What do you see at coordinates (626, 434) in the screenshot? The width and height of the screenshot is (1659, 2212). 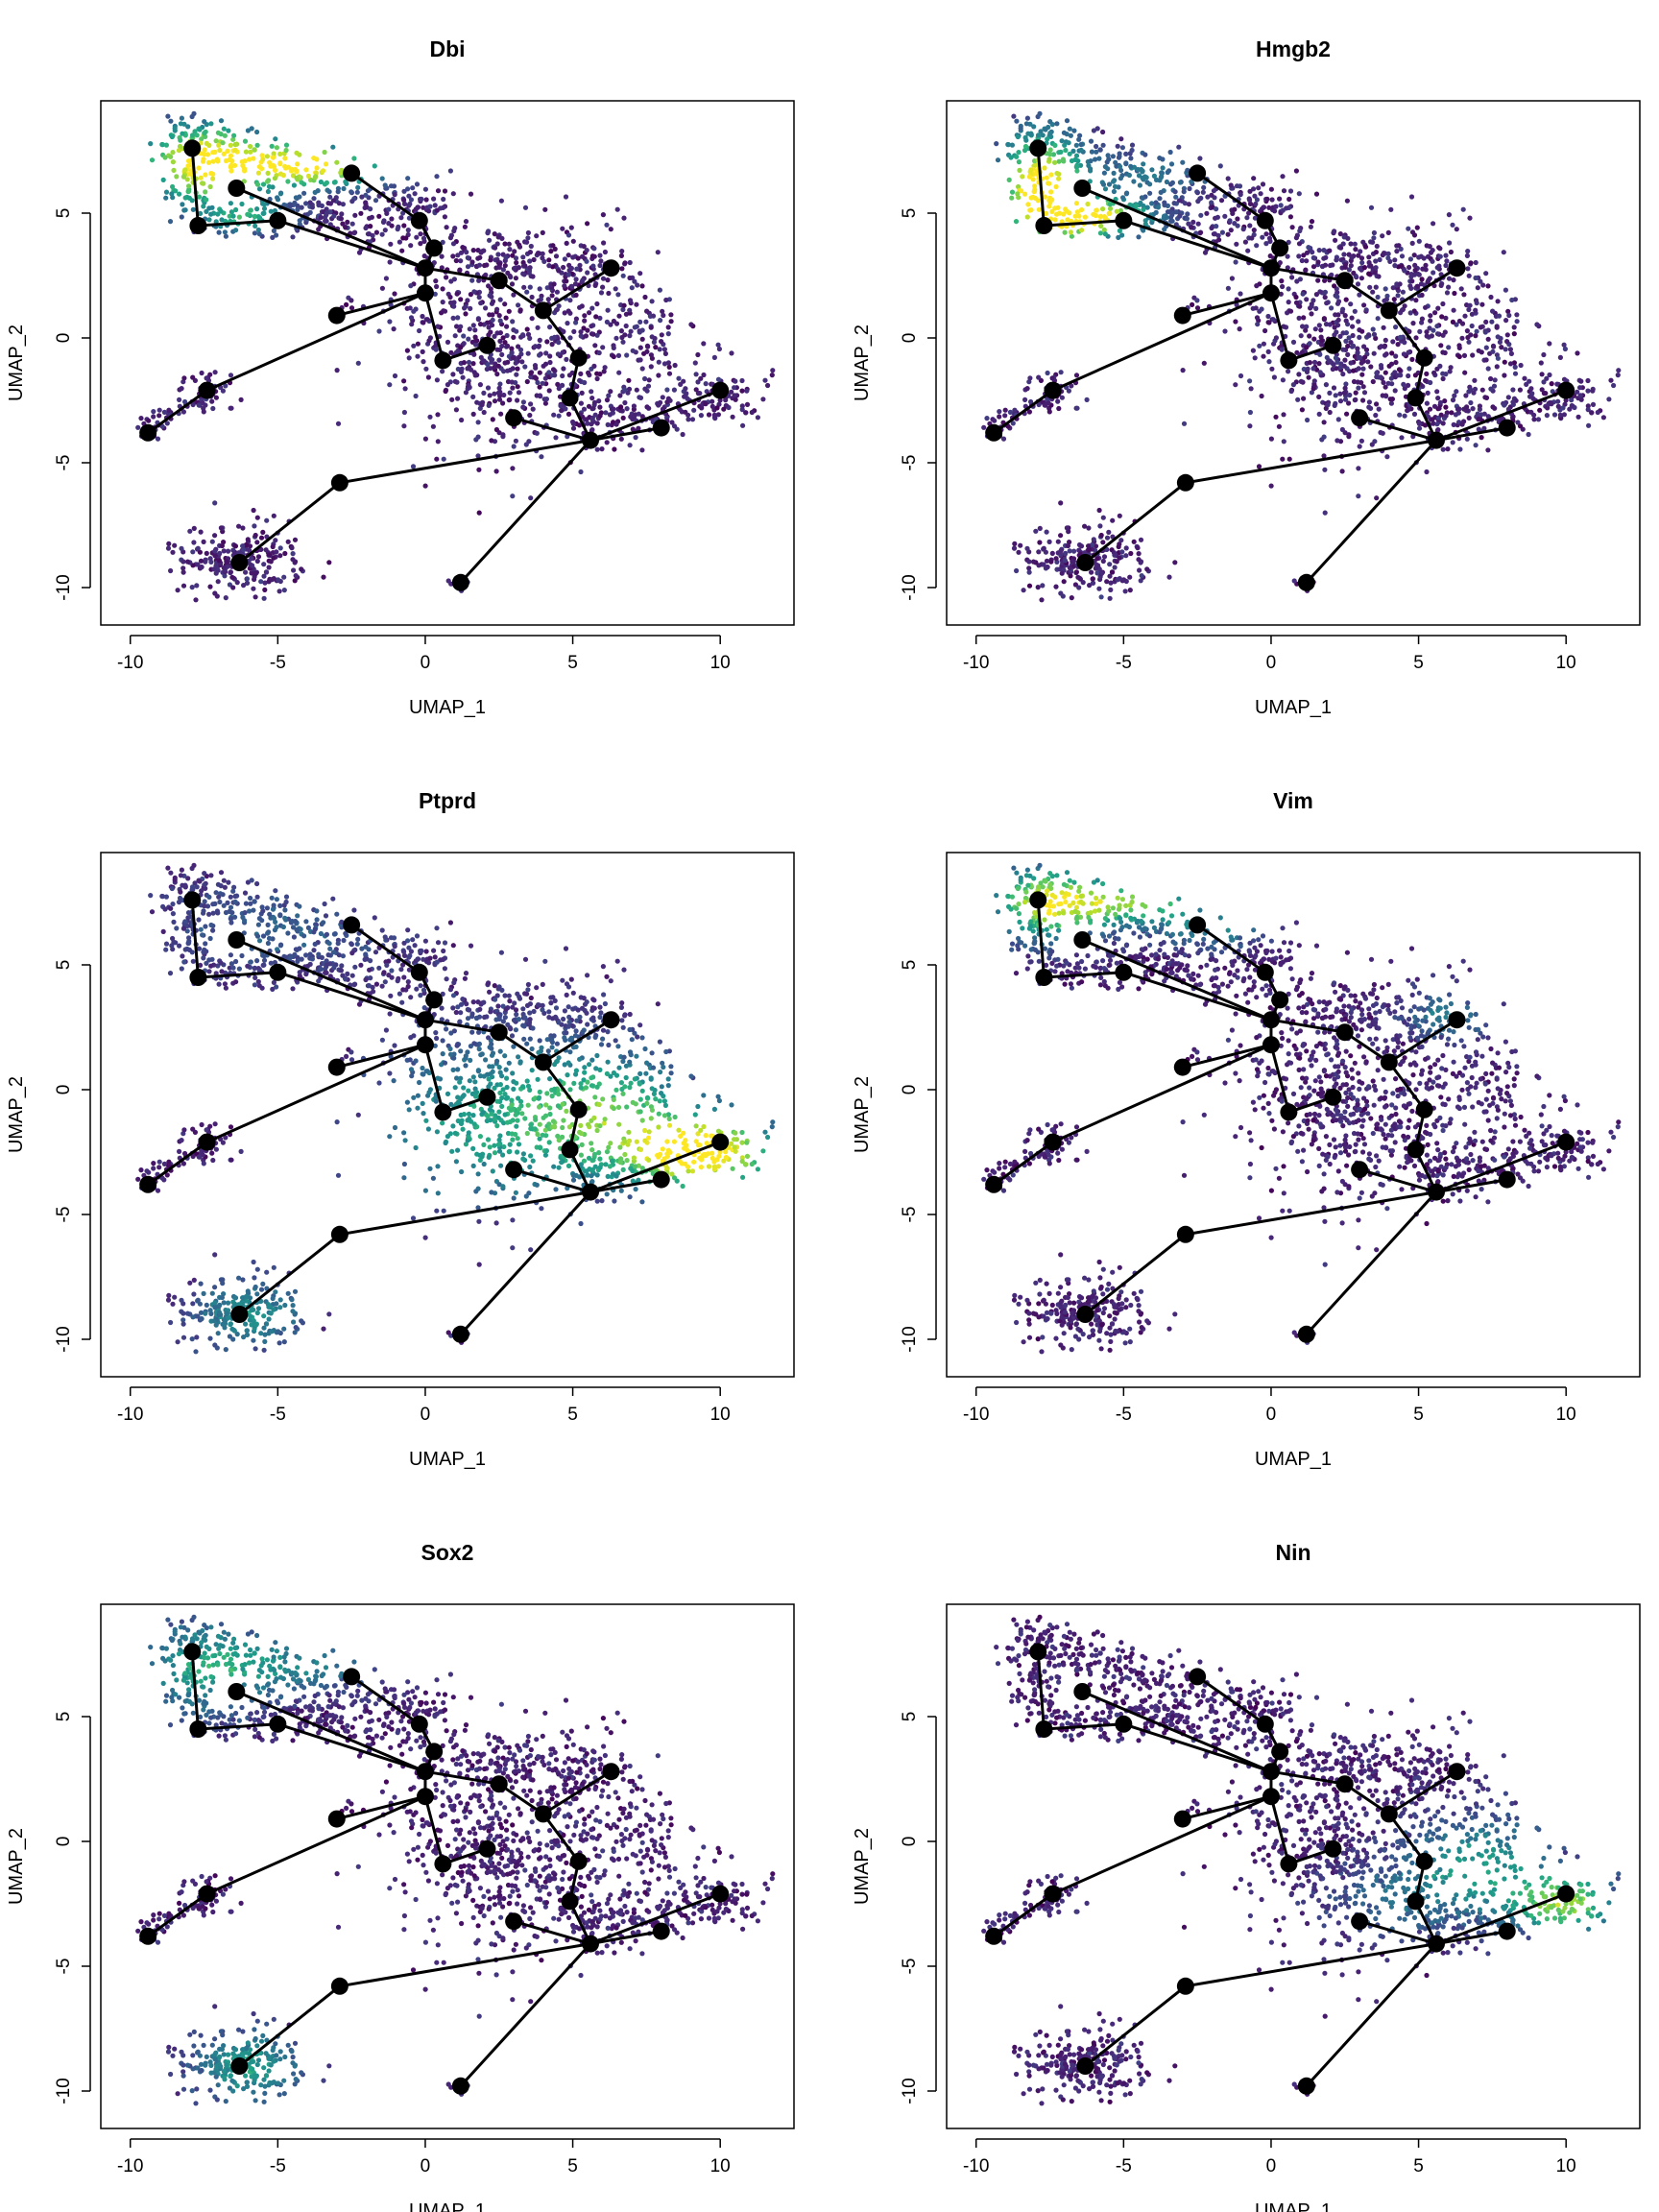 I see `trajectory-edge` at bounding box center [626, 434].